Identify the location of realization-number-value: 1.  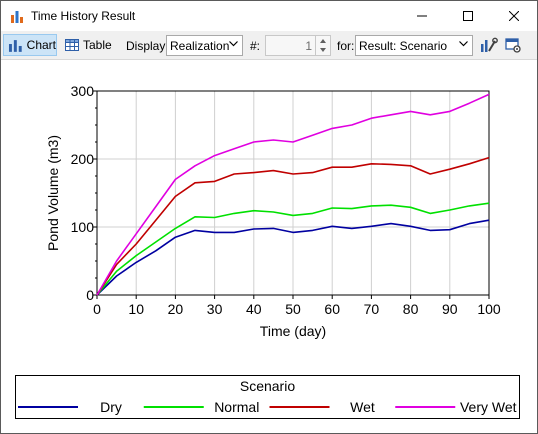
(308, 46).